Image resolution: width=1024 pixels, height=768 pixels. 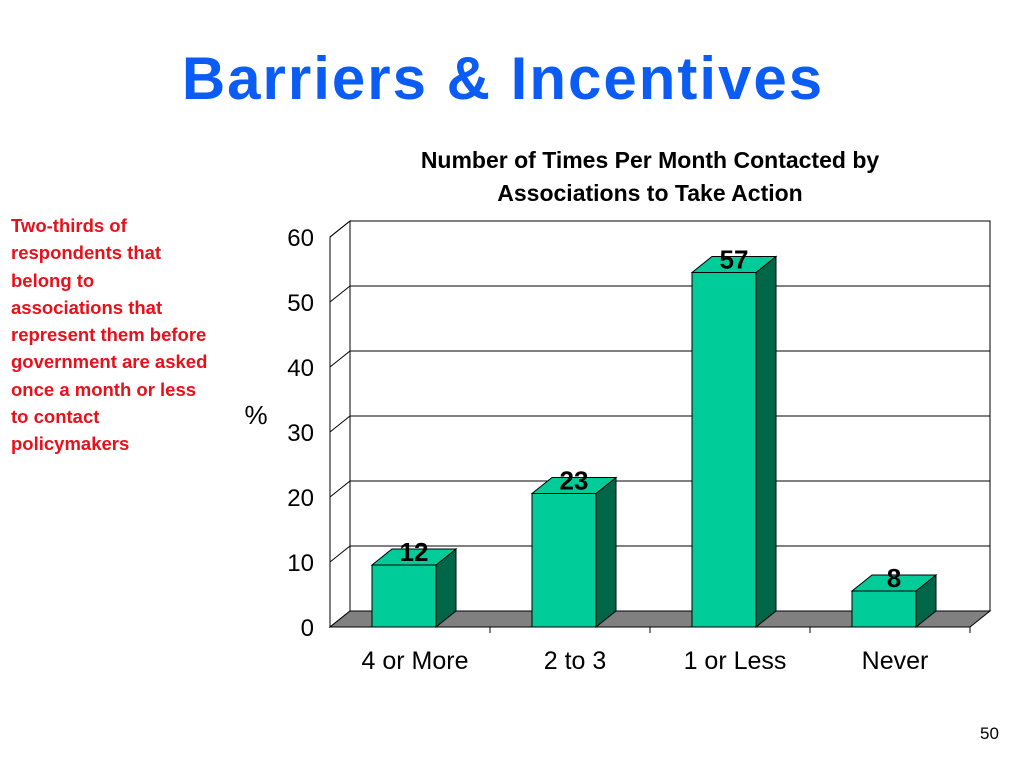 I want to click on y-tick-label: 0, so click(x=307, y=628).